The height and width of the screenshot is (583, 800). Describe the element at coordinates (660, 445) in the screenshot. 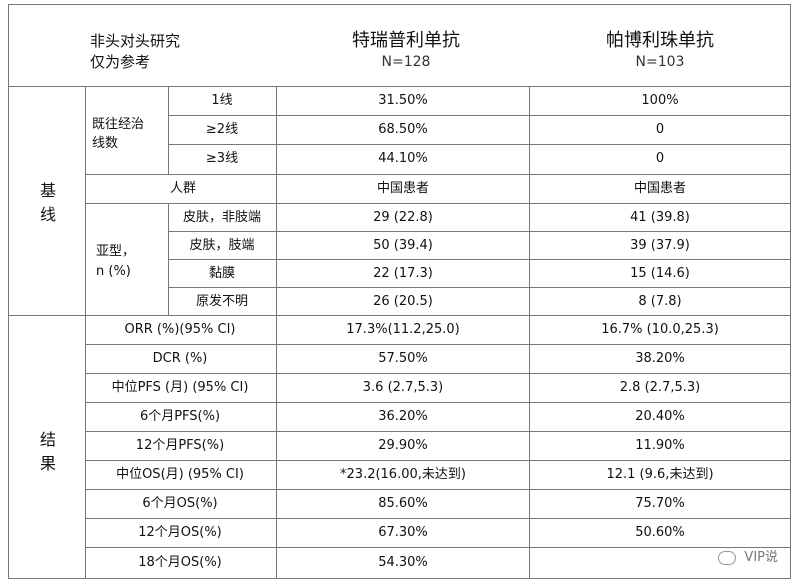

I see `result-value-b: 11.90%` at that location.